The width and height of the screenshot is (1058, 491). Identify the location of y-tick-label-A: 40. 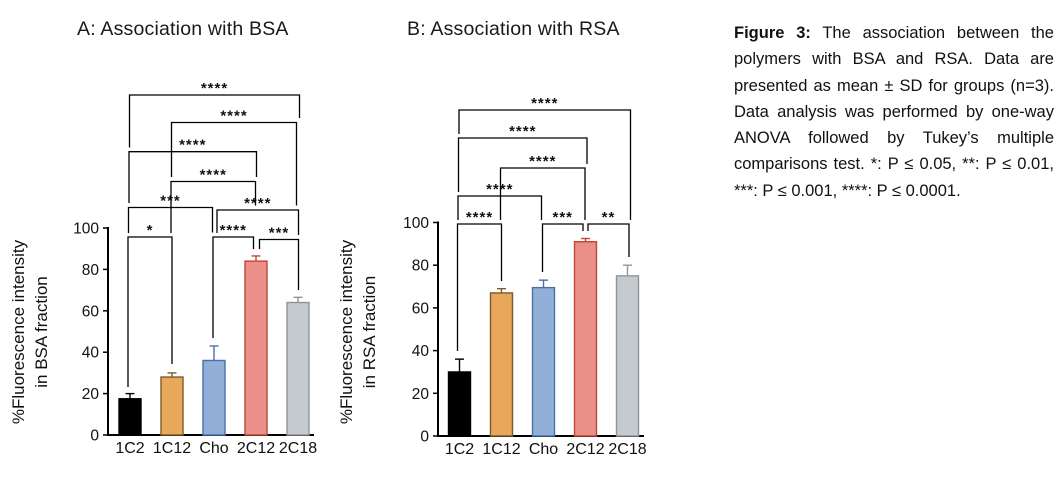
(91, 353).